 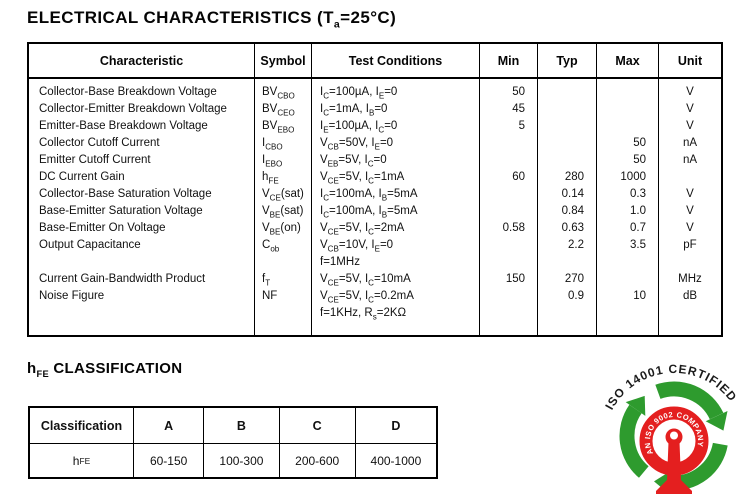 What do you see at coordinates (272, 144) in the screenshot?
I see `cell-line: ICBO` at bounding box center [272, 144].